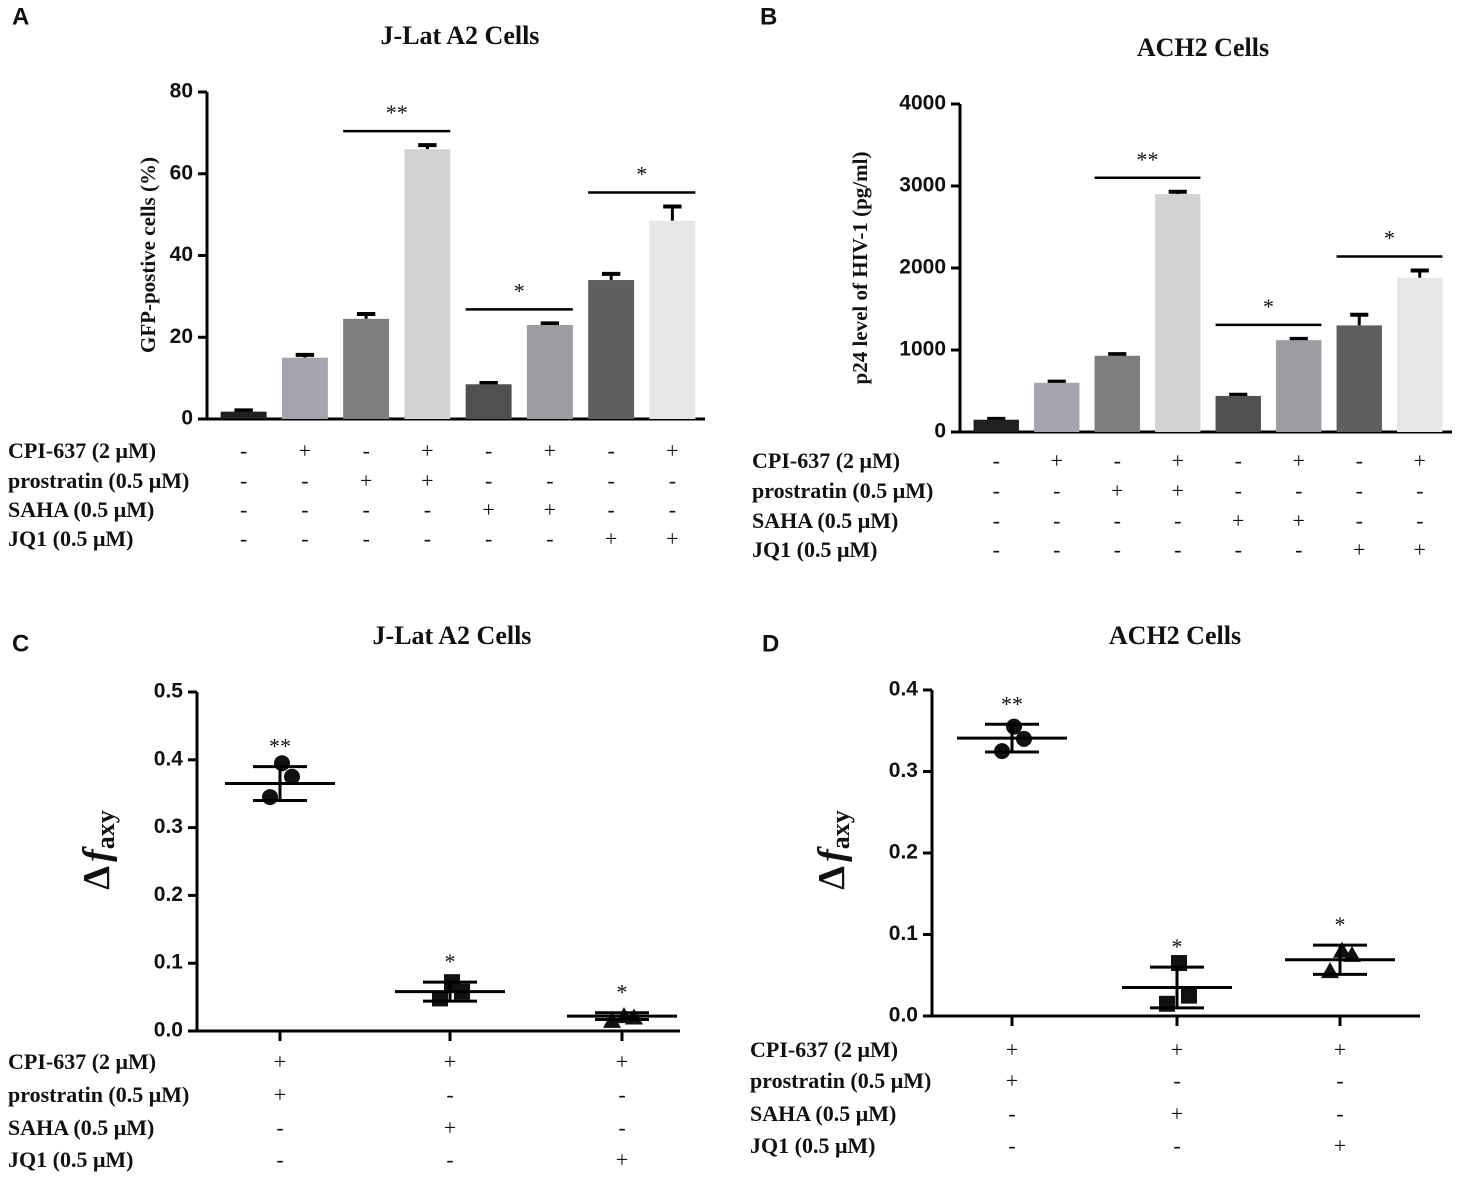 The width and height of the screenshot is (1462, 1185). What do you see at coordinates (181, 254) in the screenshot?
I see `y-tick-label: 40` at bounding box center [181, 254].